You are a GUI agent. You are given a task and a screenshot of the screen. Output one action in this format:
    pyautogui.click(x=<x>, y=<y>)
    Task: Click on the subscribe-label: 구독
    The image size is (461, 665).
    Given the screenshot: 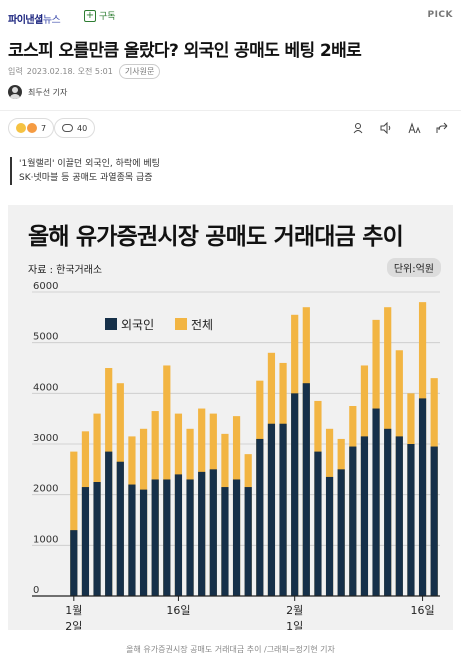 What is the action you would take?
    pyautogui.click(x=107, y=17)
    